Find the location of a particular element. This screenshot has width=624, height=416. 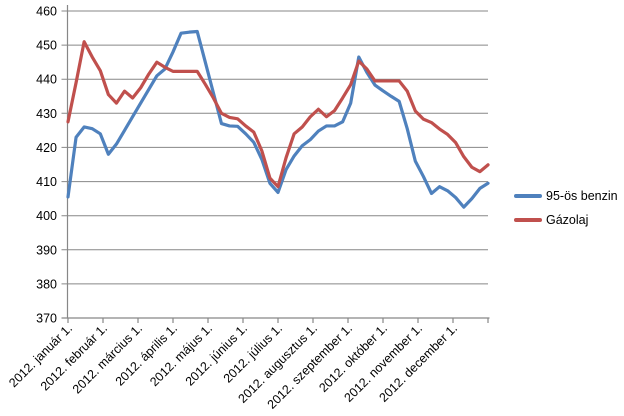

legend-swatch-benzin-icon is located at coordinates (528, 196).